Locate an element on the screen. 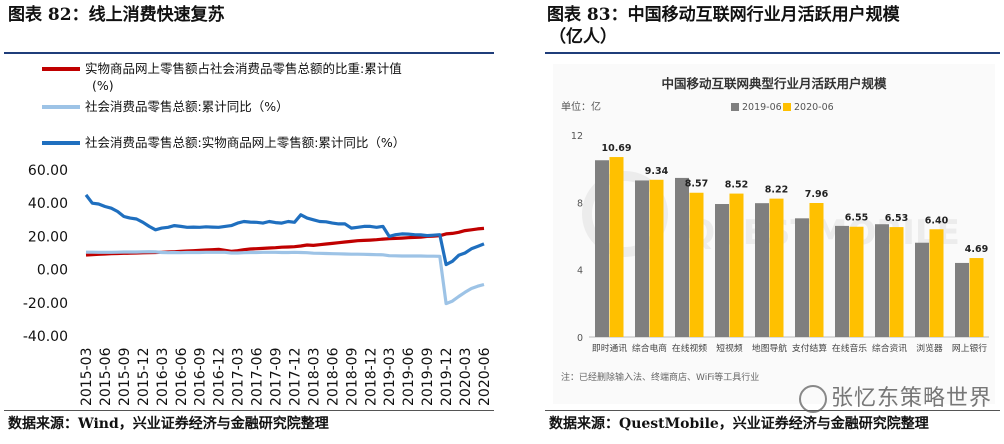 The width and height of the screenshot is (1004, 444). right-figure-title: 图表 83：中国移动互联网行业月活跃用户规模 （亿人） is located at coordinates (767, 26).